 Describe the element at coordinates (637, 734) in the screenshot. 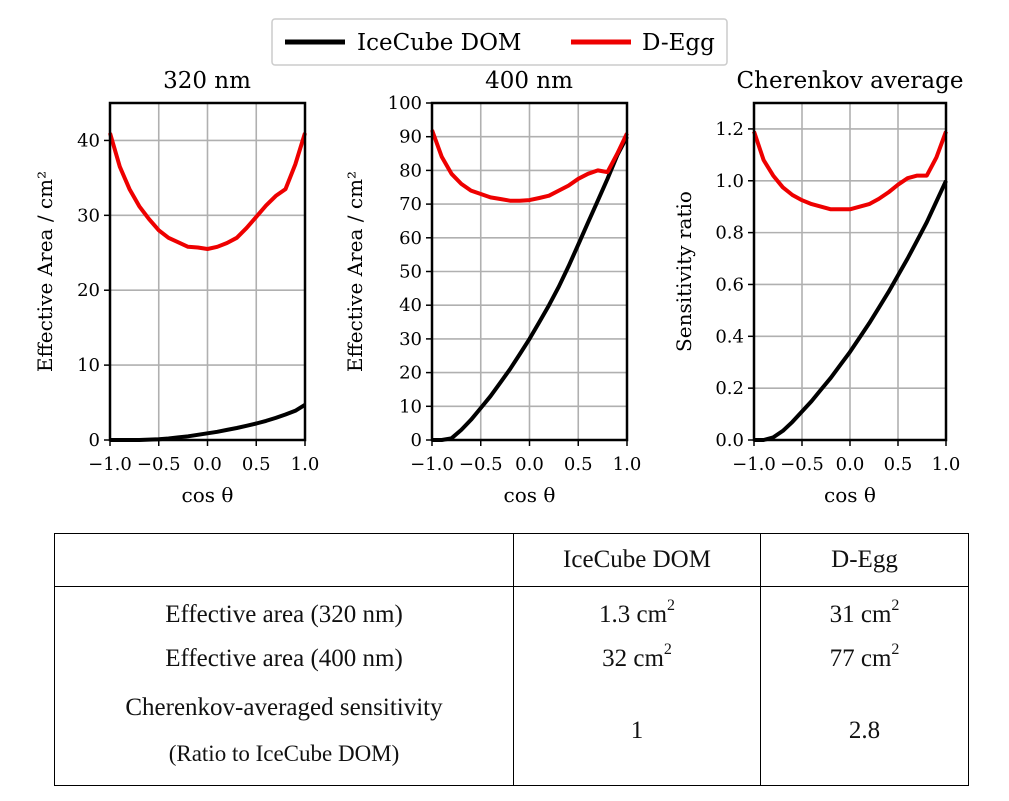

I see `row-icecube-value: 1` at that location.